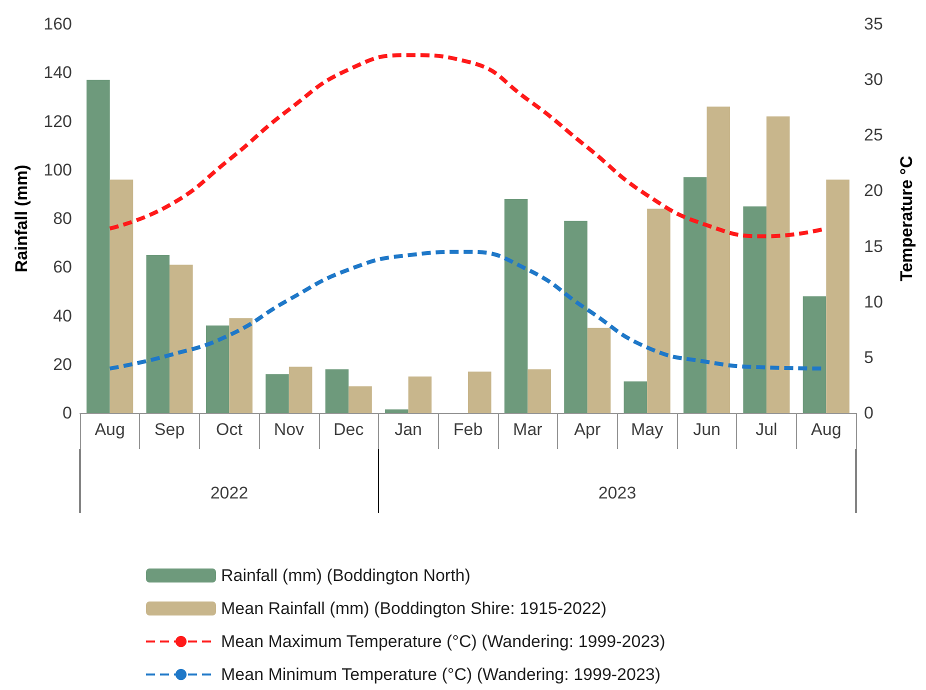  I want to click on legend-label: Mean Rainfall (mm) (Boddington Shire: 1915-2022), so click(414, 608).